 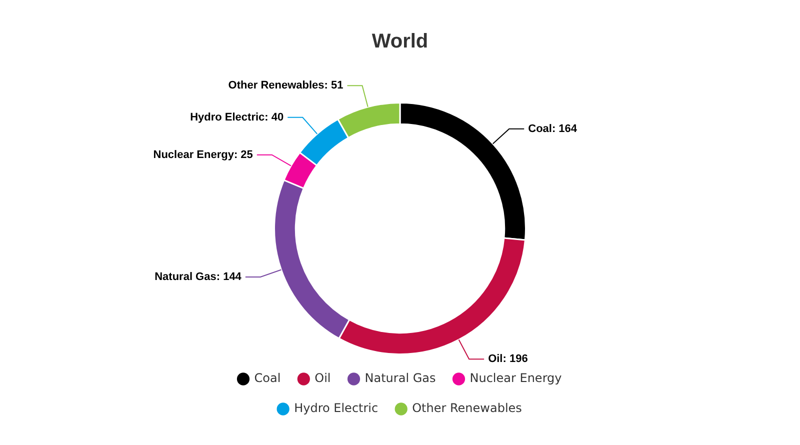 I want to click on legend-label: Coal, so click(x=267, y=378).